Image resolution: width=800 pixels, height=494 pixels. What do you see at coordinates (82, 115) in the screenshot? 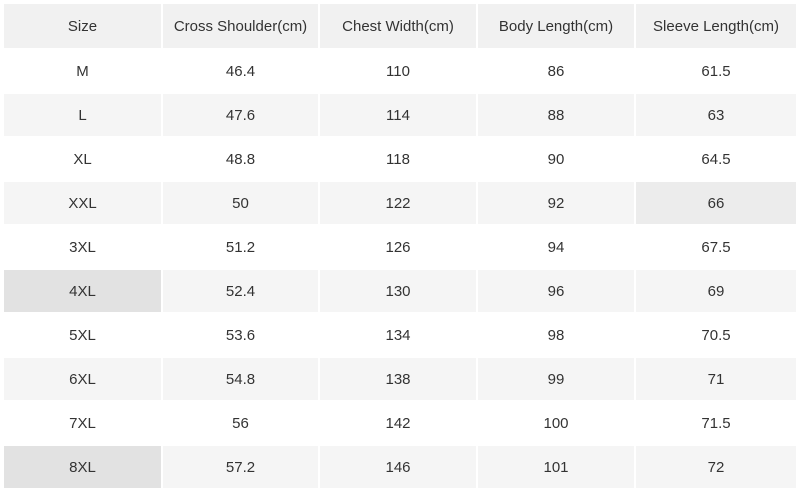
I see `table-cell: L` at bounding box center [82, 115].